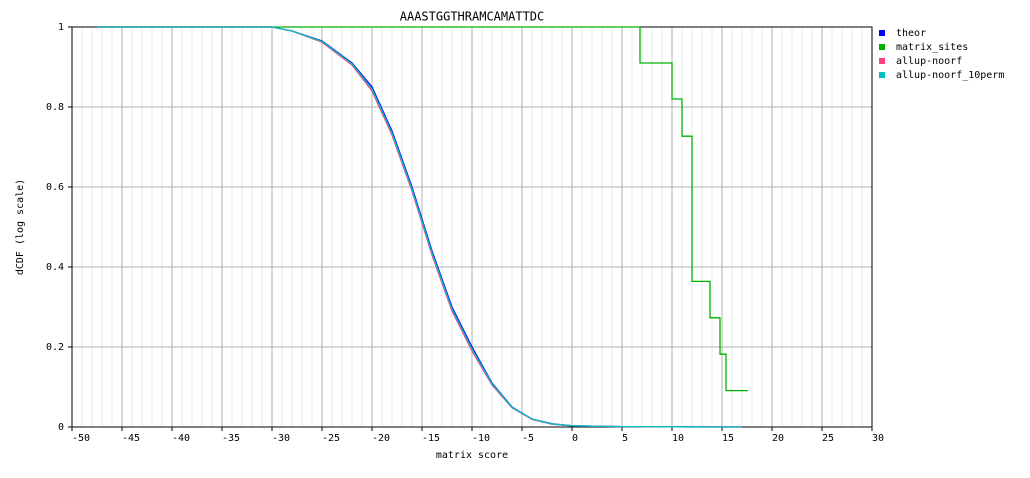 The height and width of the screenshot is (478, 1030). What do you see at coordinates (911, 33) in the screenshot?
I see `legend-label: theor` at bounding box center [911, 33].